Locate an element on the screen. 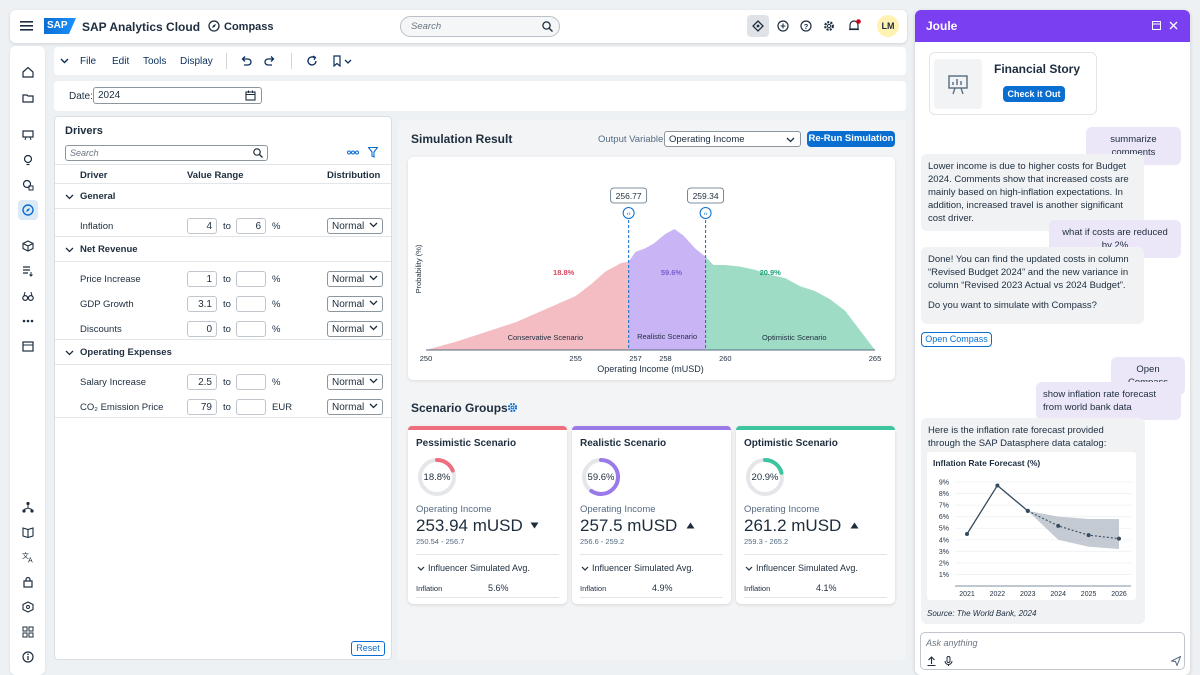  range-from-input: 3.1 is located at coordinates (202, 304).